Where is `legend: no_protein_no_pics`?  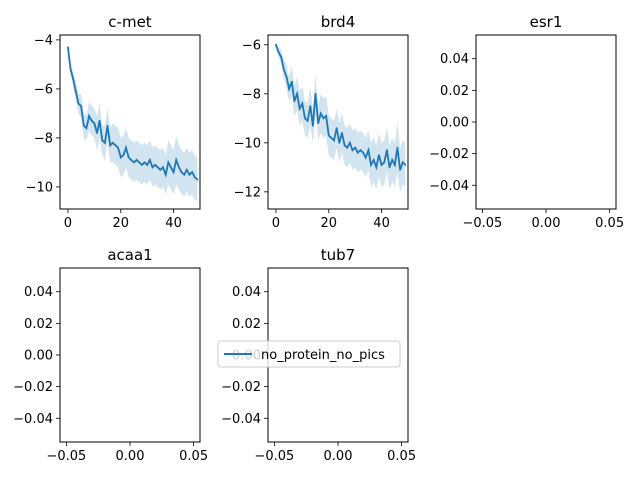
legend: no_protein_no_pics is located at coordinates (309, 354).